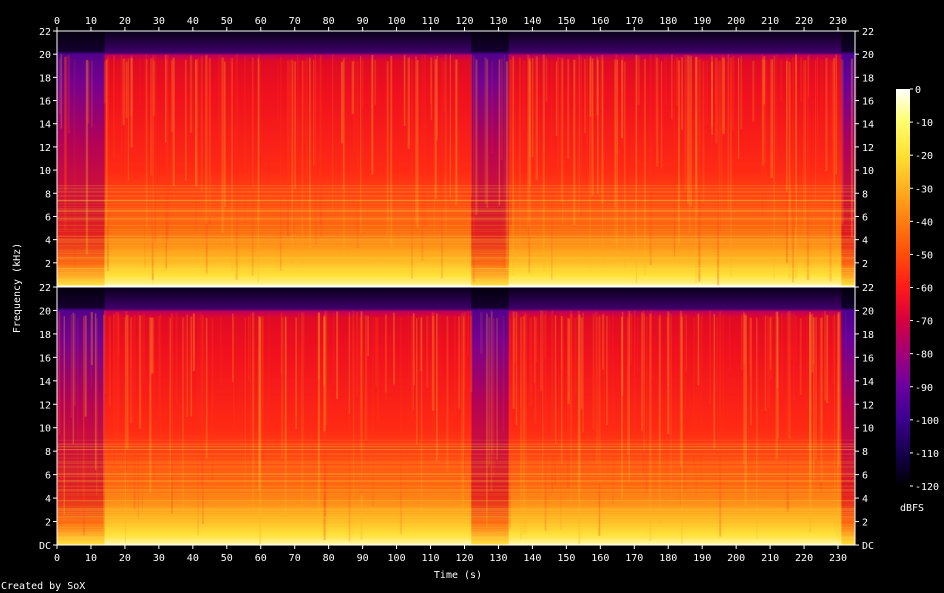  What do you see at coordinates (927, 421) in the screenshot?
I see `colorbar-tick-label: -100` at bounding box center [927, 421].